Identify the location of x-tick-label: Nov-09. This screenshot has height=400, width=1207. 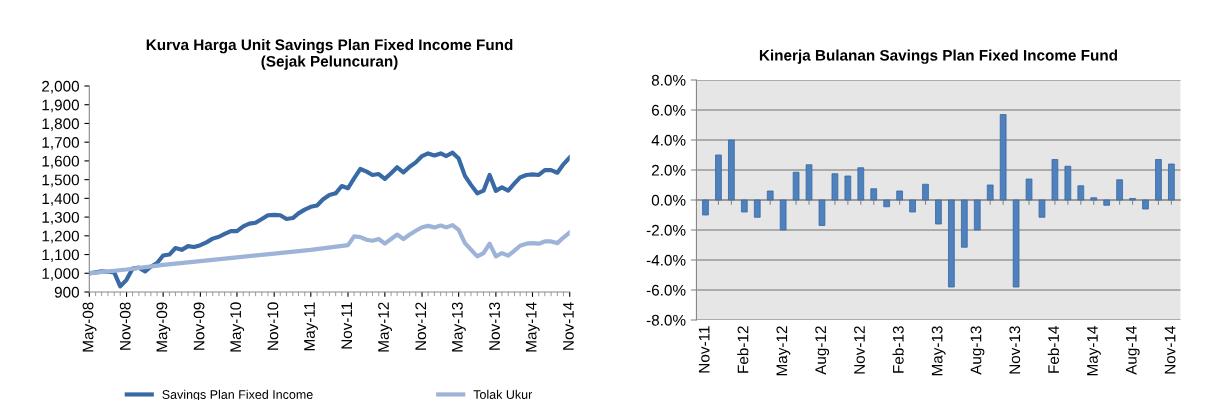
(199, 326).